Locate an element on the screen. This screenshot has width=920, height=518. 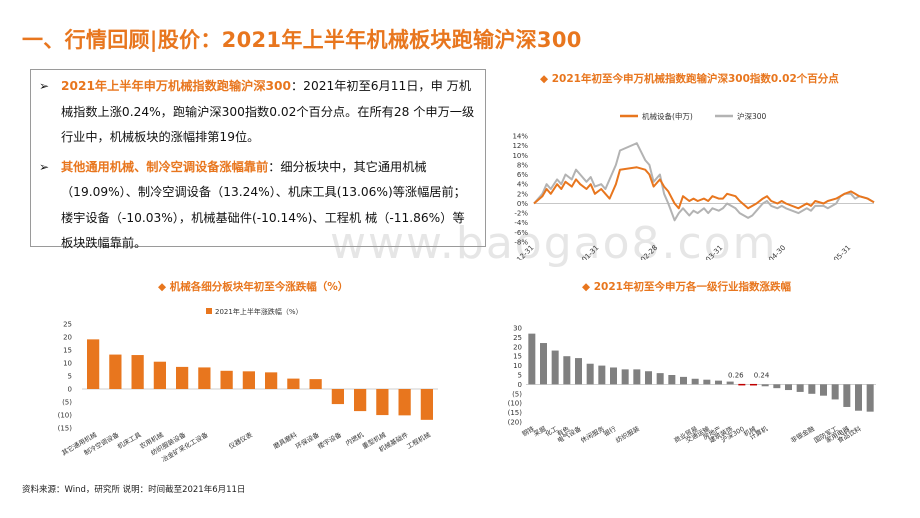
bar-传媒 is located at coordinates (788, 387).